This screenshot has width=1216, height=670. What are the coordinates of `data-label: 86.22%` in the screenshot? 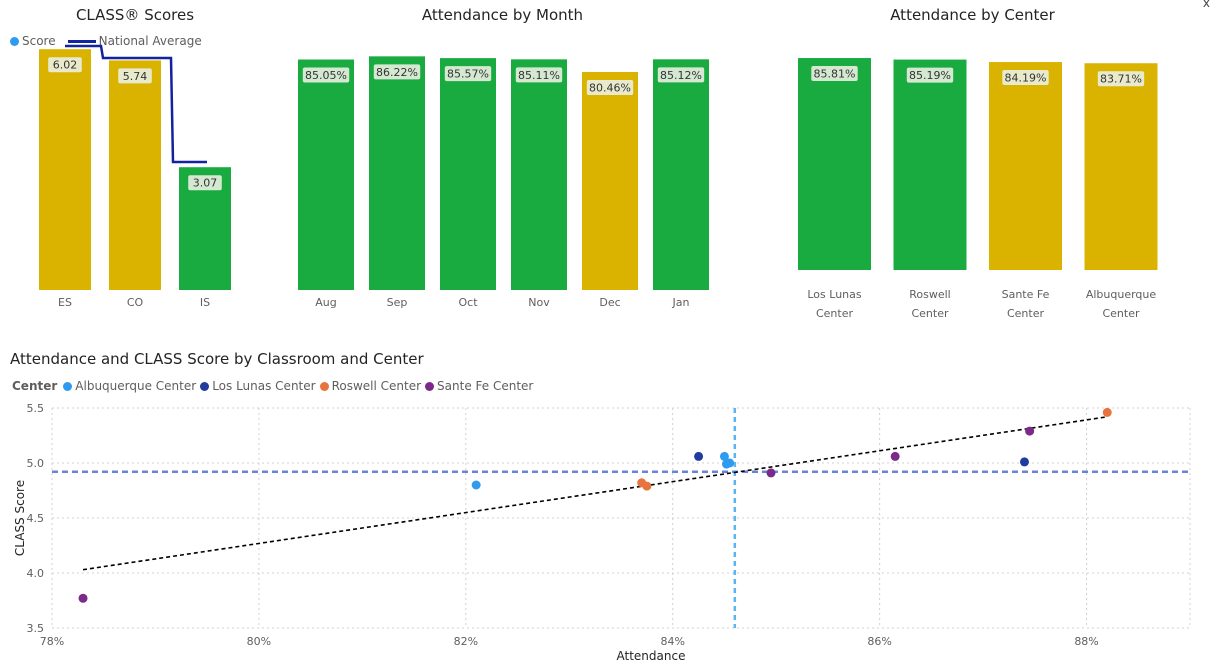 It's located at (397, 72).